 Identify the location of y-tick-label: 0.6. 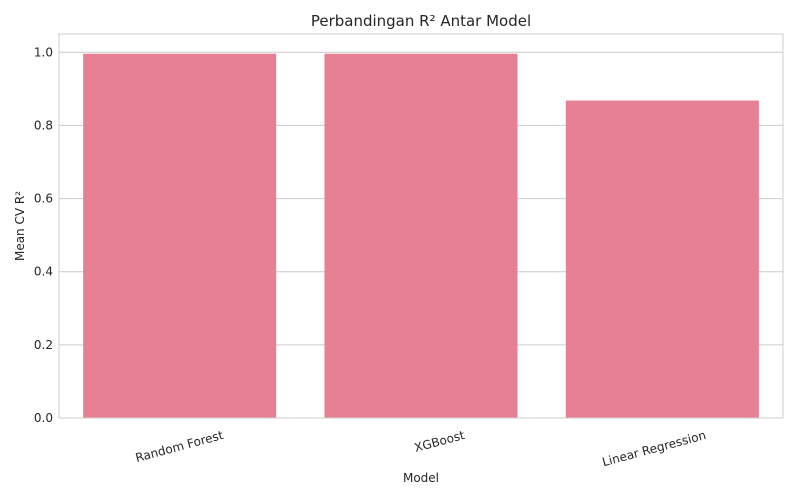
(43, 199).